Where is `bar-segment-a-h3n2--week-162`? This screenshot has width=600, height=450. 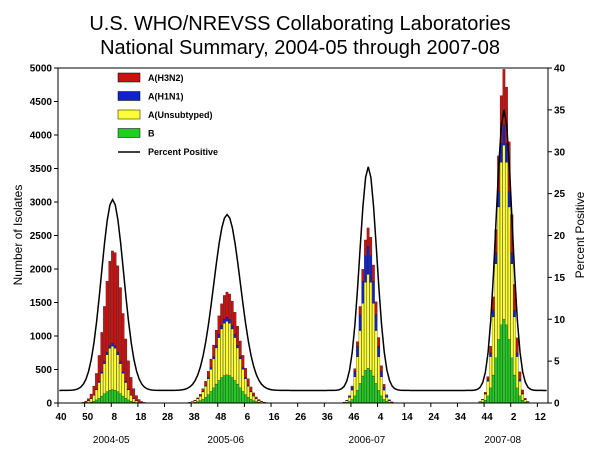
bar-segment-a-h3n2--week-162 is located at coordinates (490, 350).